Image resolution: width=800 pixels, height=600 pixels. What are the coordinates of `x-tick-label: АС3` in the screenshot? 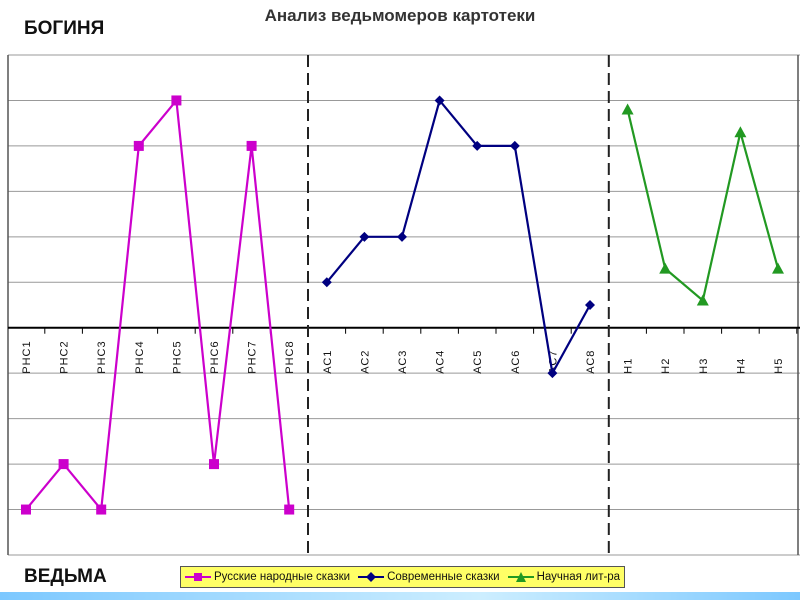 It's located at (403, 362).